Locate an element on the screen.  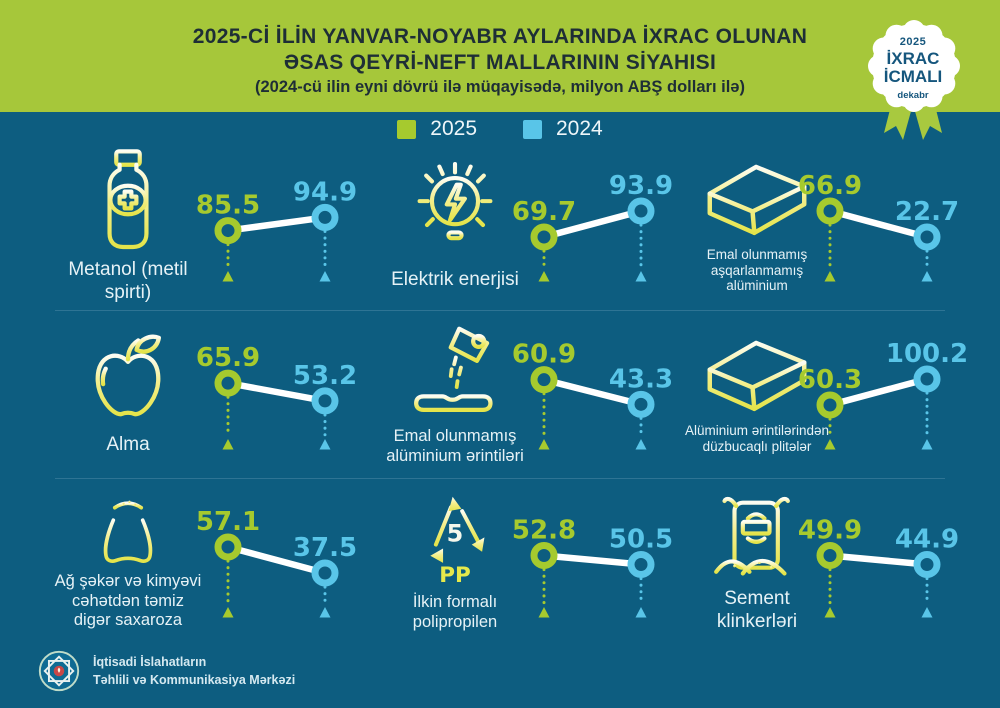
product-info: Alma is located at coordinates (128, 394).